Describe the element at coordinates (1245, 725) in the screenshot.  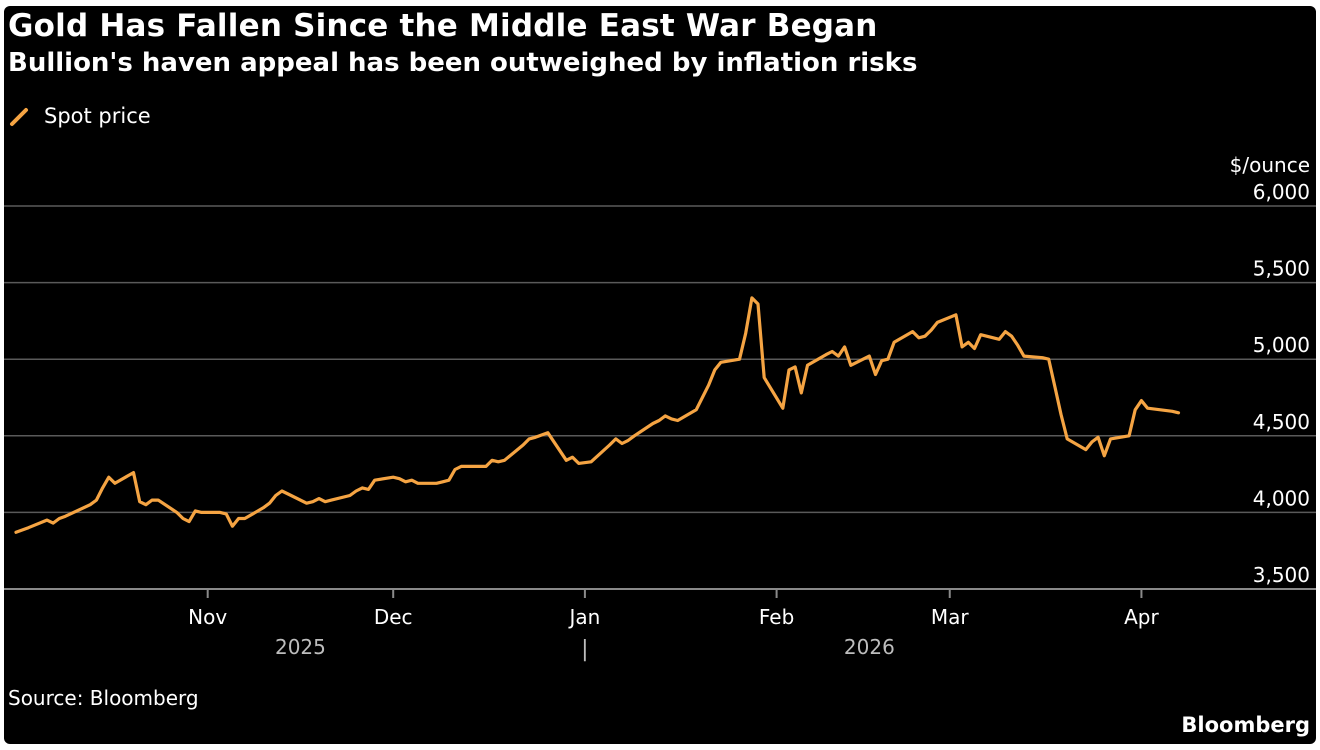
I see `brand-logo: Bloomberg` at that location.